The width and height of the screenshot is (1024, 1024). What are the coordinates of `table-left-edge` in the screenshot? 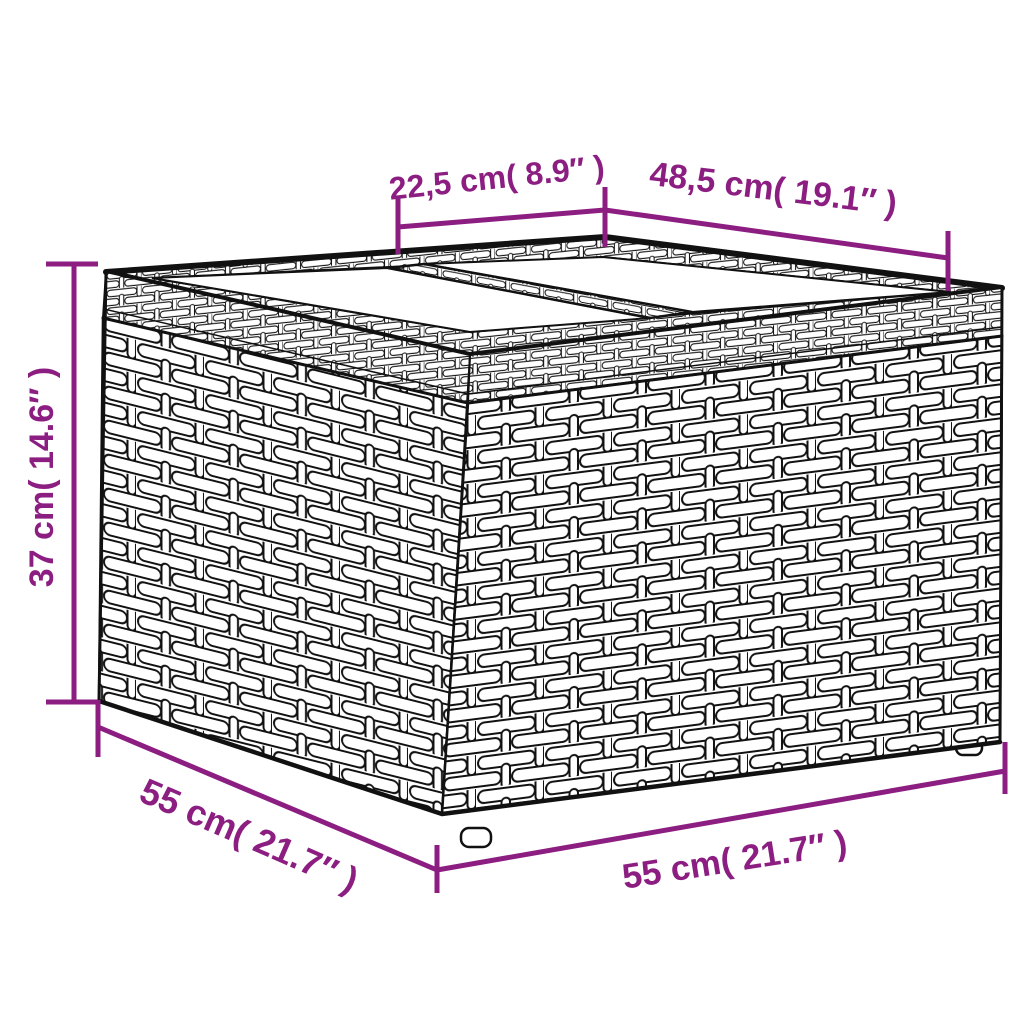 It's located at (102, 486).